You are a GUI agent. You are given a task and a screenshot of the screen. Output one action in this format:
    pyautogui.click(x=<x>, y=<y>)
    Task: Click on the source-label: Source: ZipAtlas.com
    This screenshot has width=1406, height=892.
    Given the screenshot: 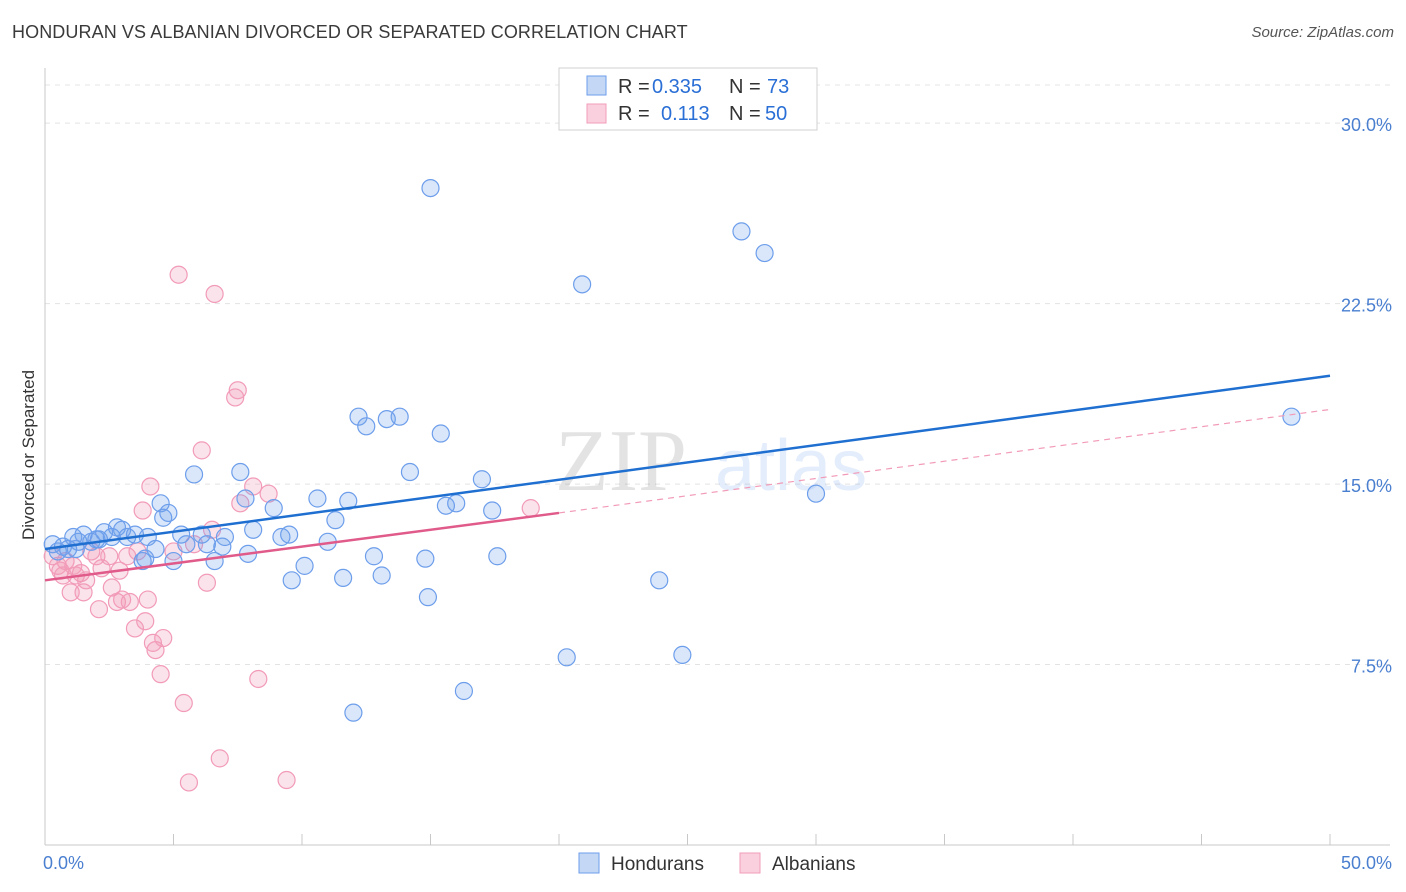 What is the action you would take?
    pyautogui.click(x=1322, y=32)
    